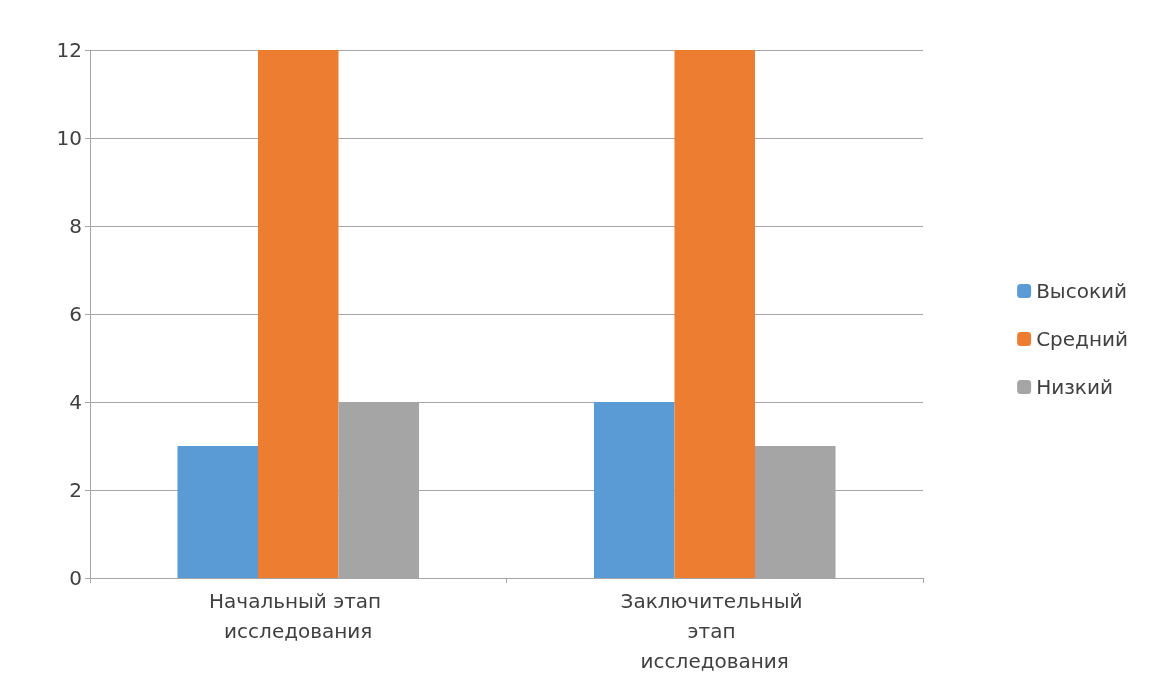 The width and height of the screenshot is (1153, 678). Describe the element at coordinates (75, 226) in the screenshot. I see `y-tick-label: 8` at that location.